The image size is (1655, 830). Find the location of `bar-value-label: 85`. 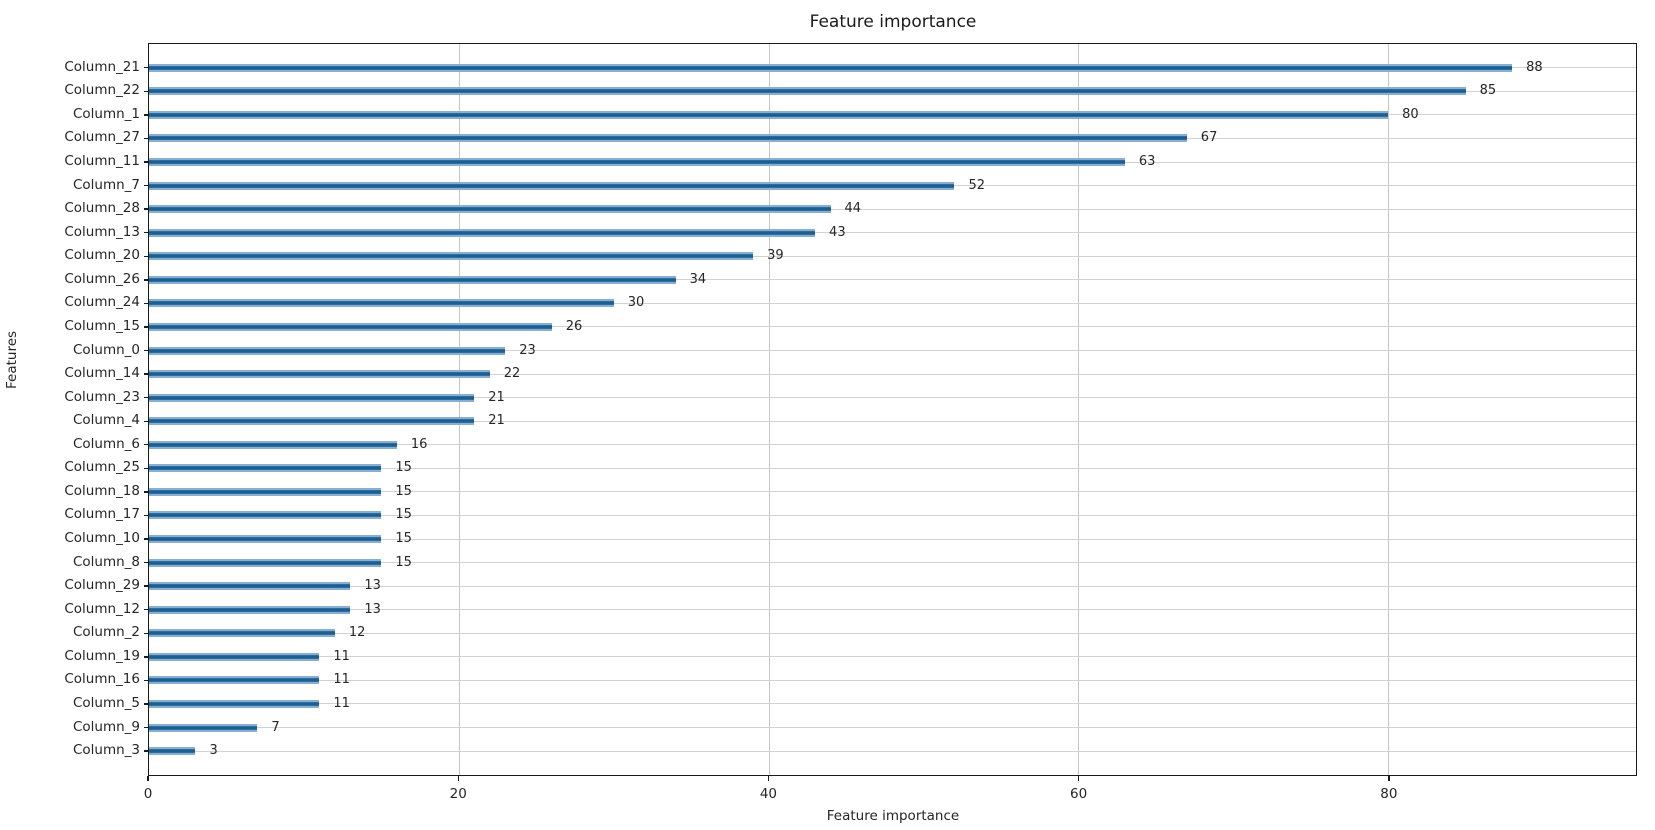

bar-value-label: 85 is located at coordinates (1488, 91).